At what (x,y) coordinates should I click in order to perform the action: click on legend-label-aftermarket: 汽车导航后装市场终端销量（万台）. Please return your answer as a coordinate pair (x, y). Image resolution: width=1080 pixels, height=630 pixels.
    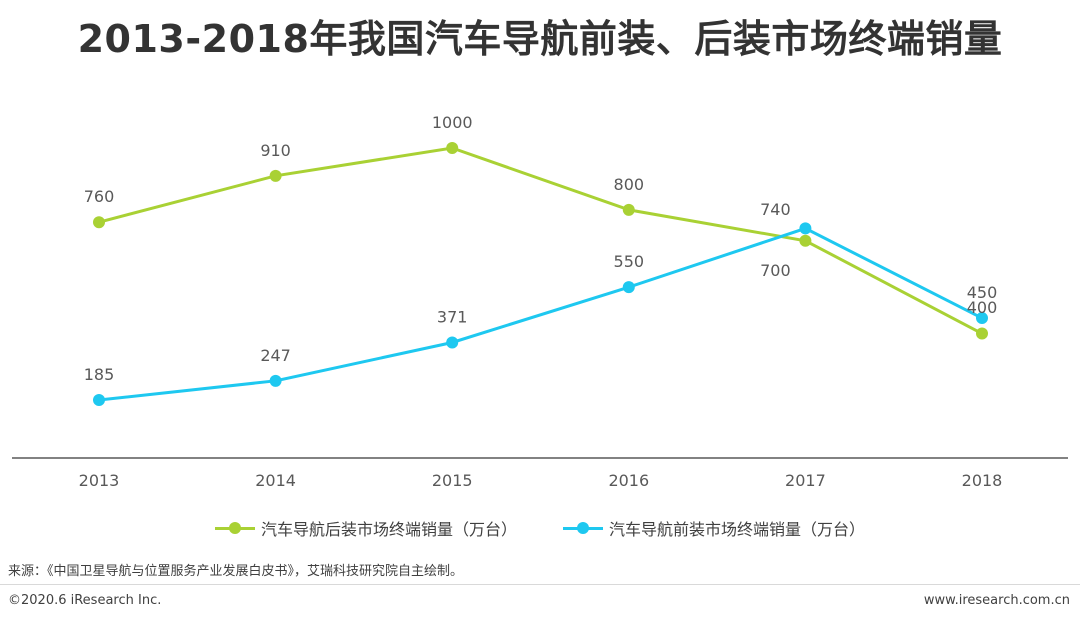
    Looking at the image, I should click on (388, 529).